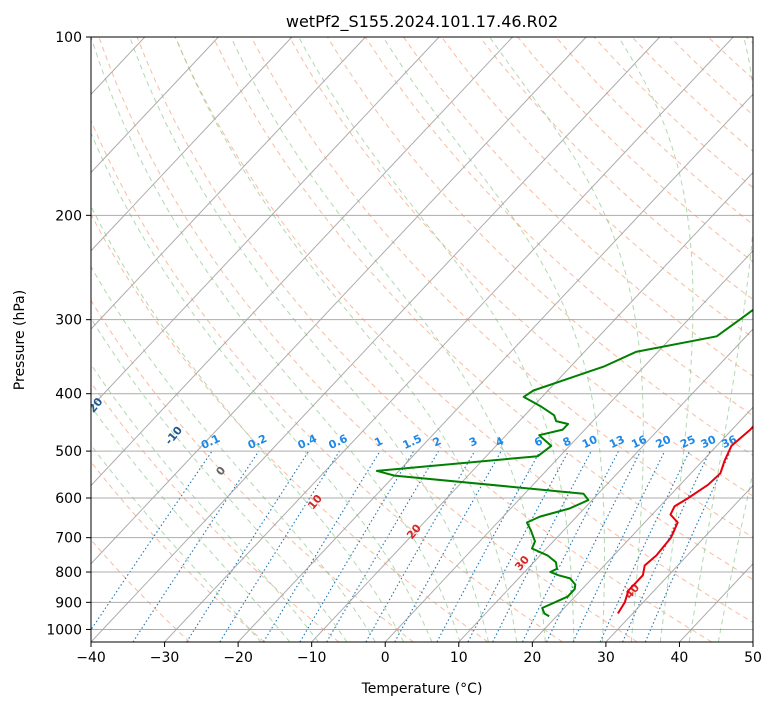 This screenshot has height=712, width=775. I want to click on x-tick-label: −40, so click(91, 658).